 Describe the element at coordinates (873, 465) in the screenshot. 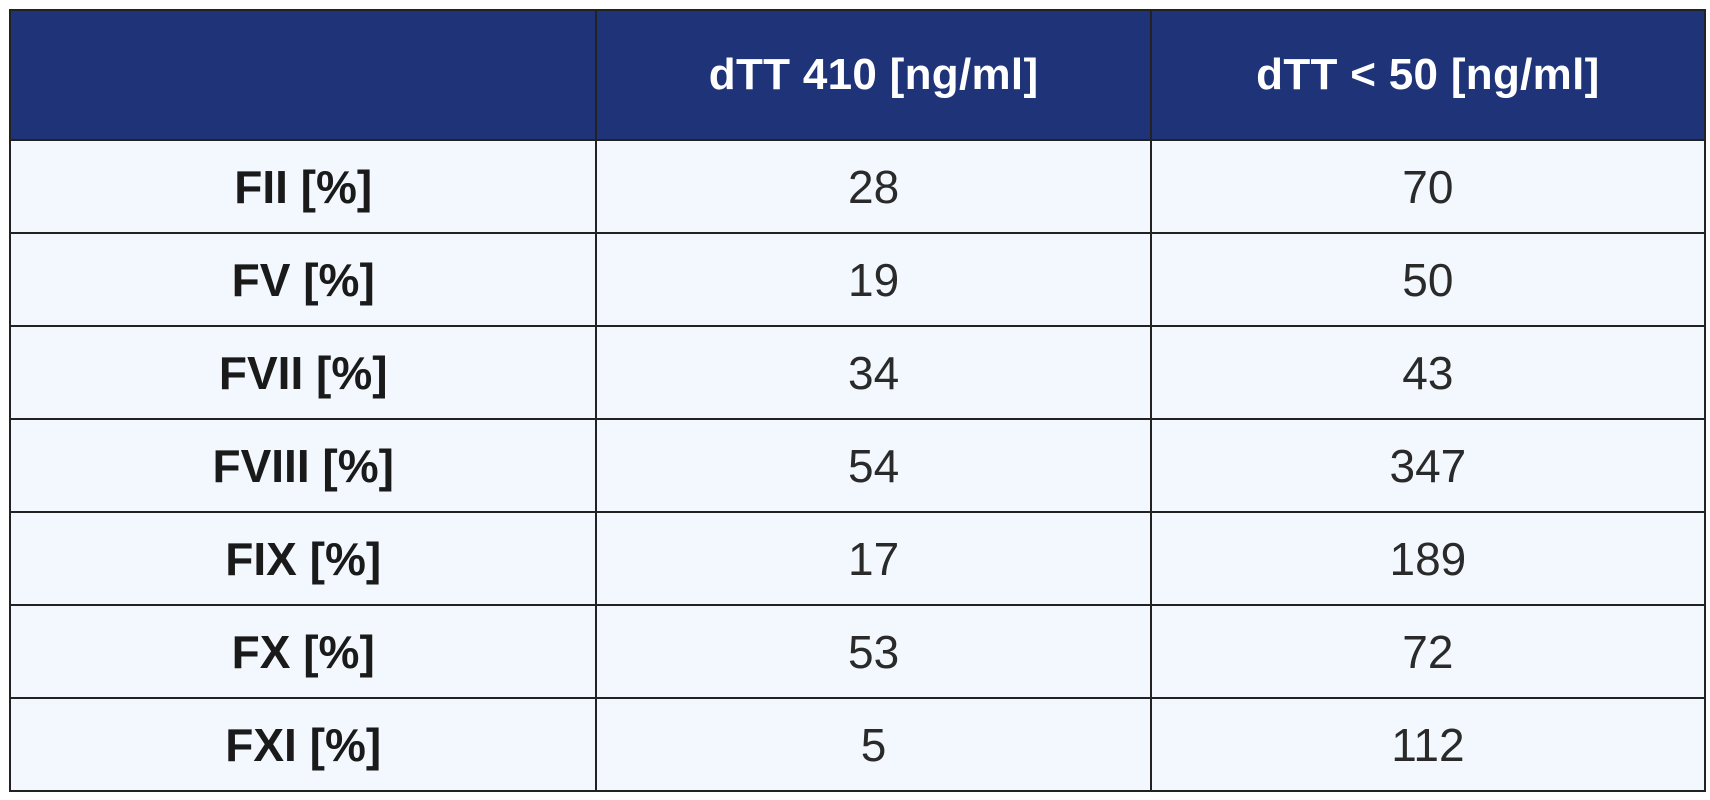

I see `cell-value: 54` at that location.